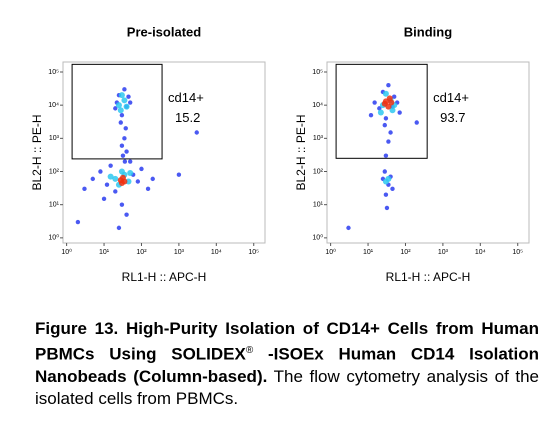 The height and width of the screenshot is (429, 553). What do you see at coordinates (452, 117) in the screenshot?
I see `gate-percent: 93.7` at bounding box center [452, 117].